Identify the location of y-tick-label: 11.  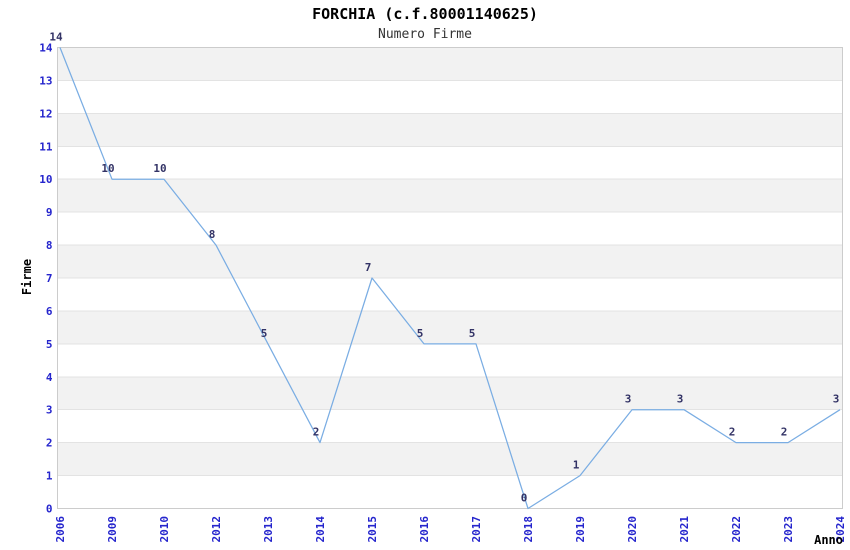
(46, 146).